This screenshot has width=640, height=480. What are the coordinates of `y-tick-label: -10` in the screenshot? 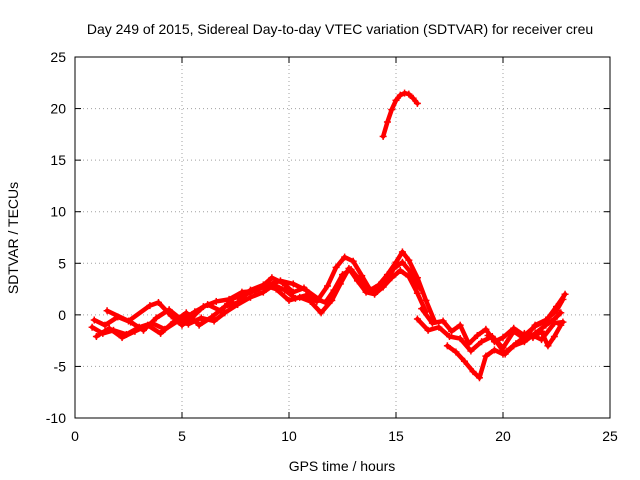 It's located at (56, 418).